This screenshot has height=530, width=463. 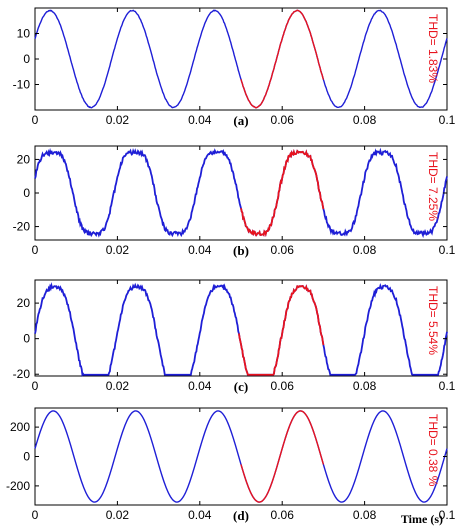 I want to click on y-tick-label: 10, so click(x=24, y=34).